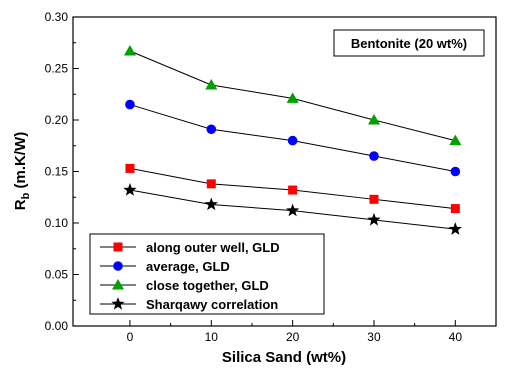  I want to click on annotation-frame, so click(409, 43).